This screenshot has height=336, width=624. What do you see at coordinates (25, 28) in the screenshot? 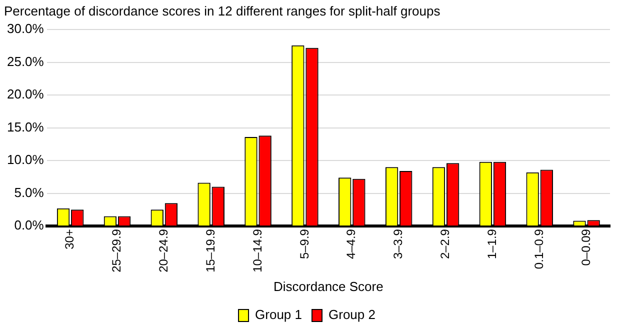
I see `y-tick-label: 30.0%` at bounding box center [25, 28].